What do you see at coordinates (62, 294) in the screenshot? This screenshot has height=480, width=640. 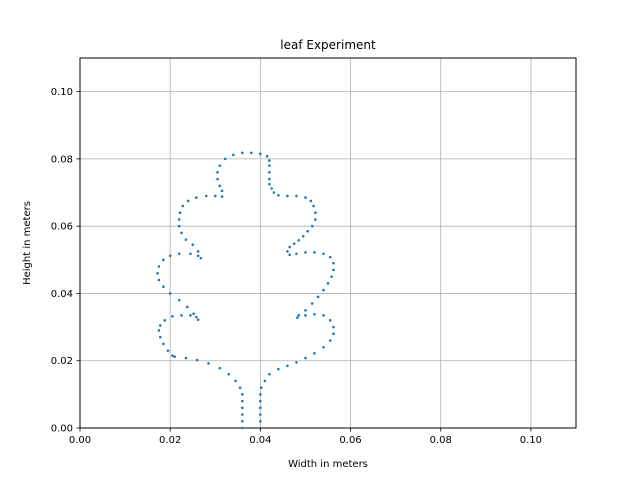 I see `y-tick-label: 0.04` at bounding box center [62, 294].